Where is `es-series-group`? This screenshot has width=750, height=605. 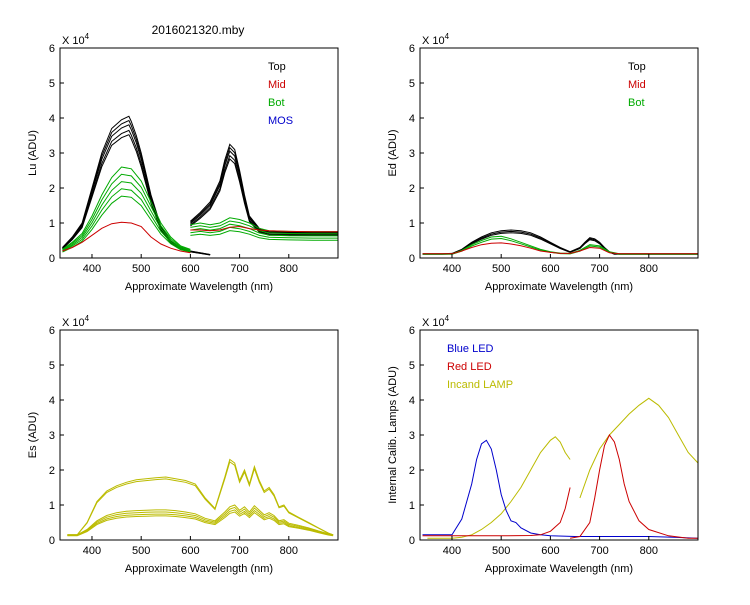 es-series-group is located at coordinates (200, 497).